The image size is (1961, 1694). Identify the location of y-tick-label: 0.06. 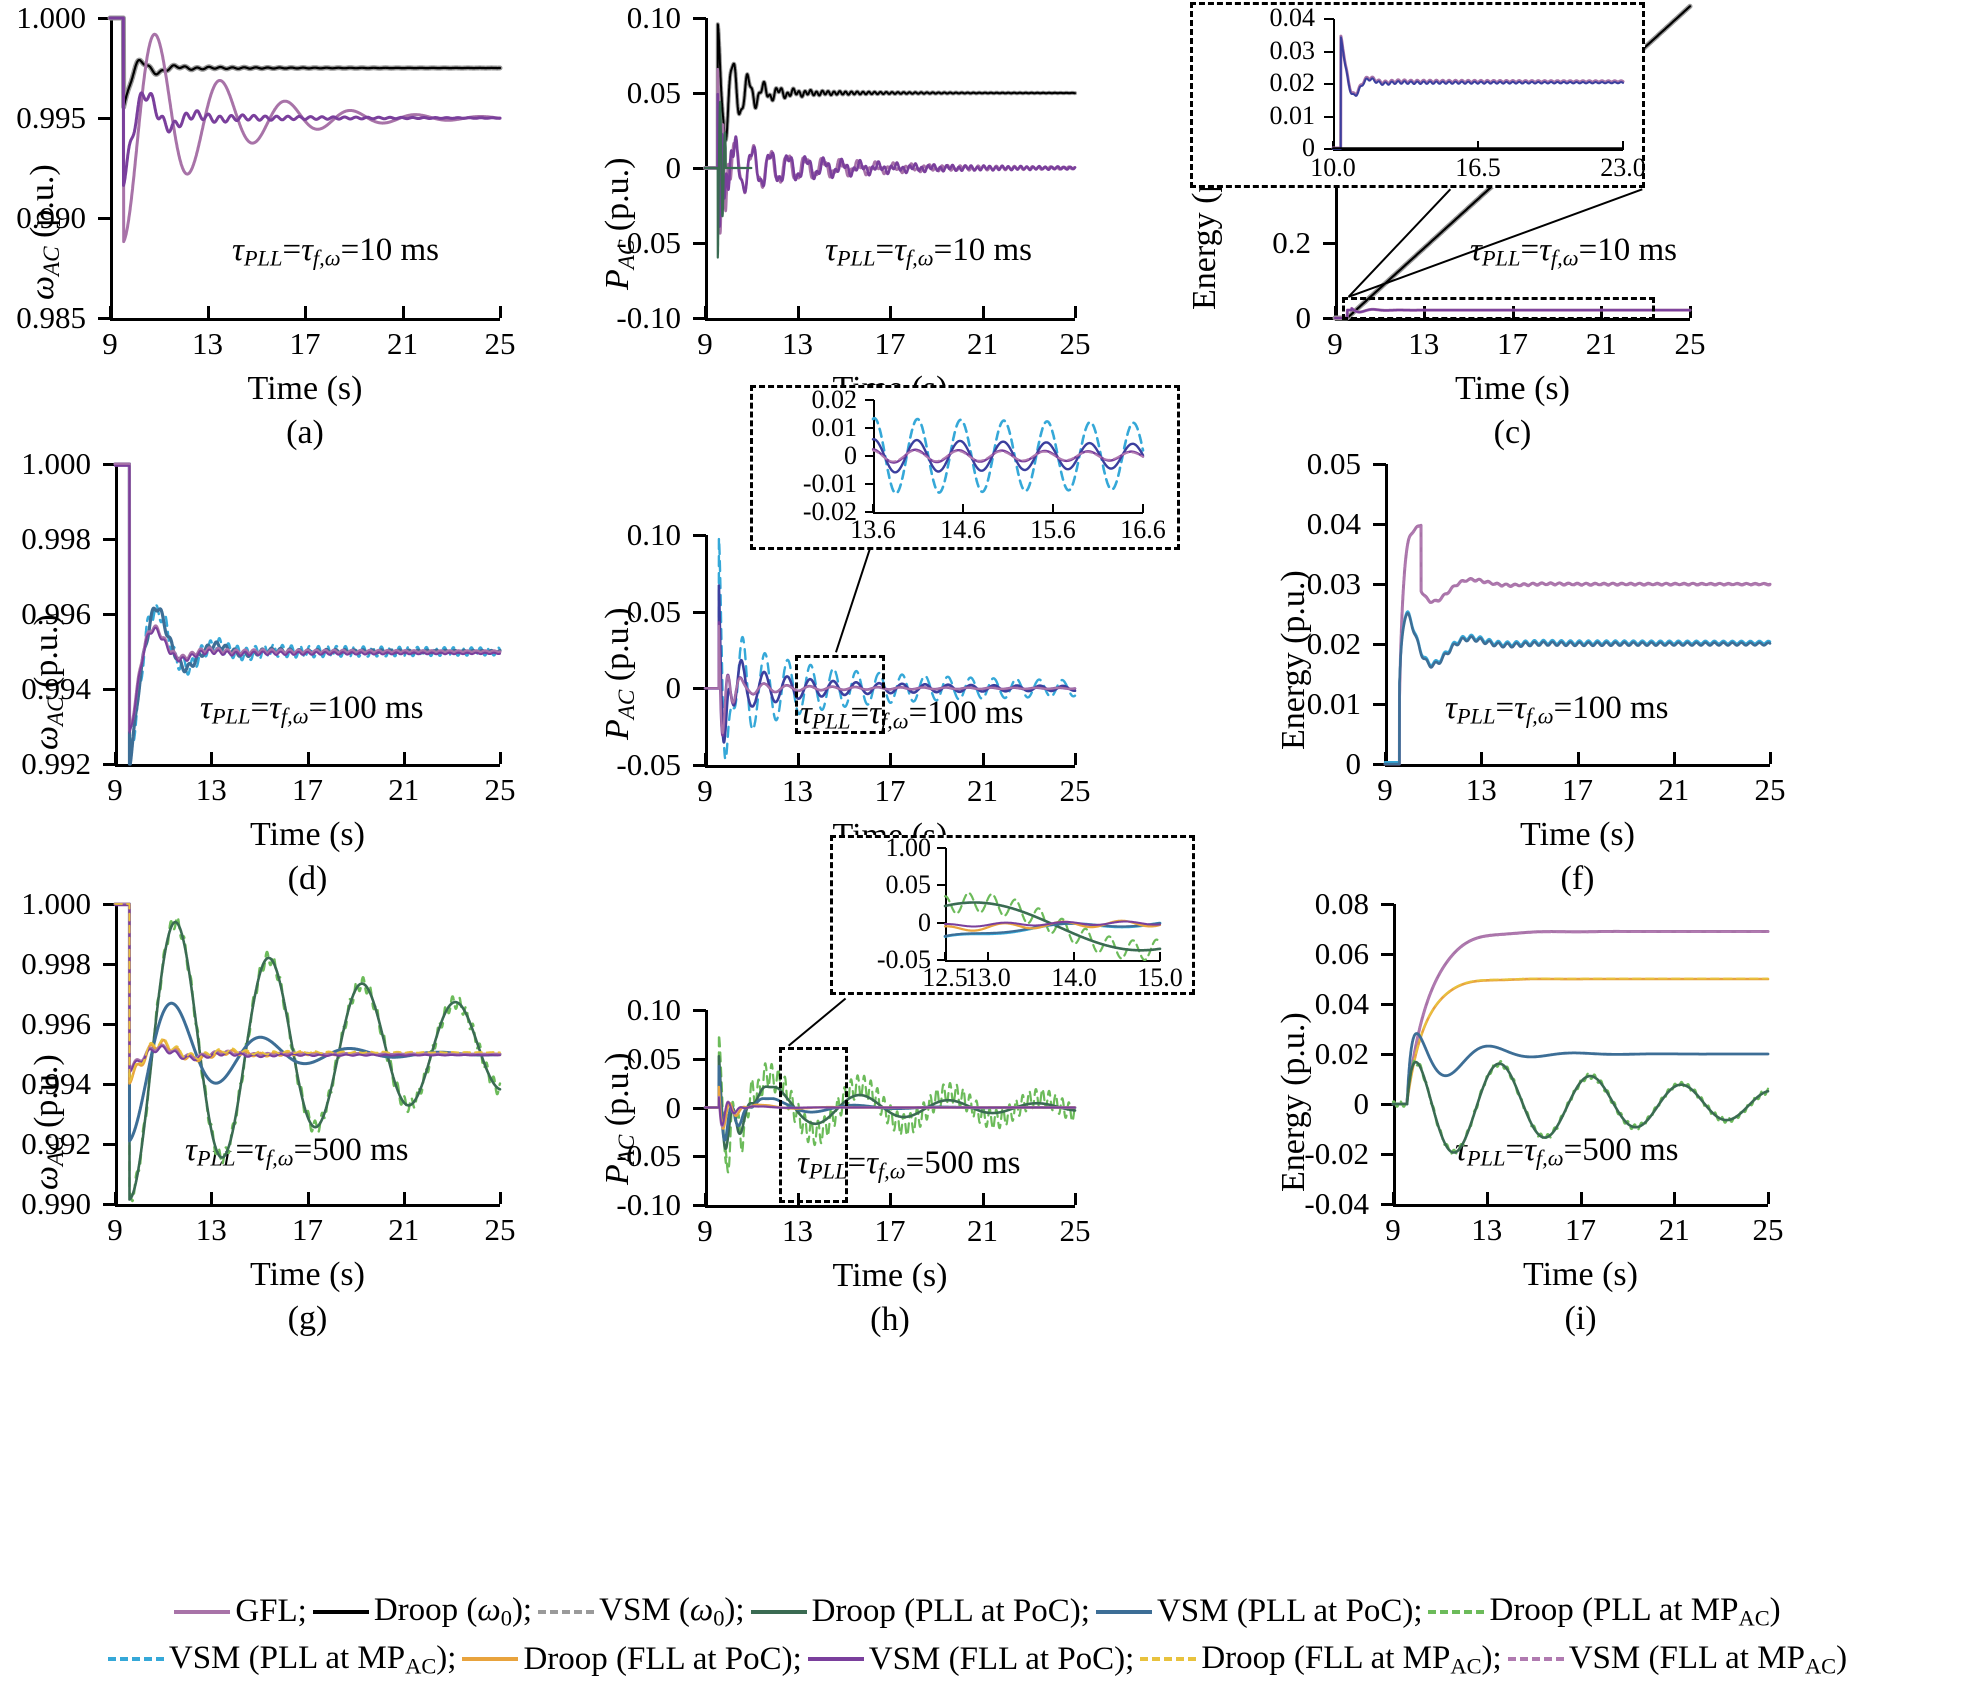
(1341, 953).